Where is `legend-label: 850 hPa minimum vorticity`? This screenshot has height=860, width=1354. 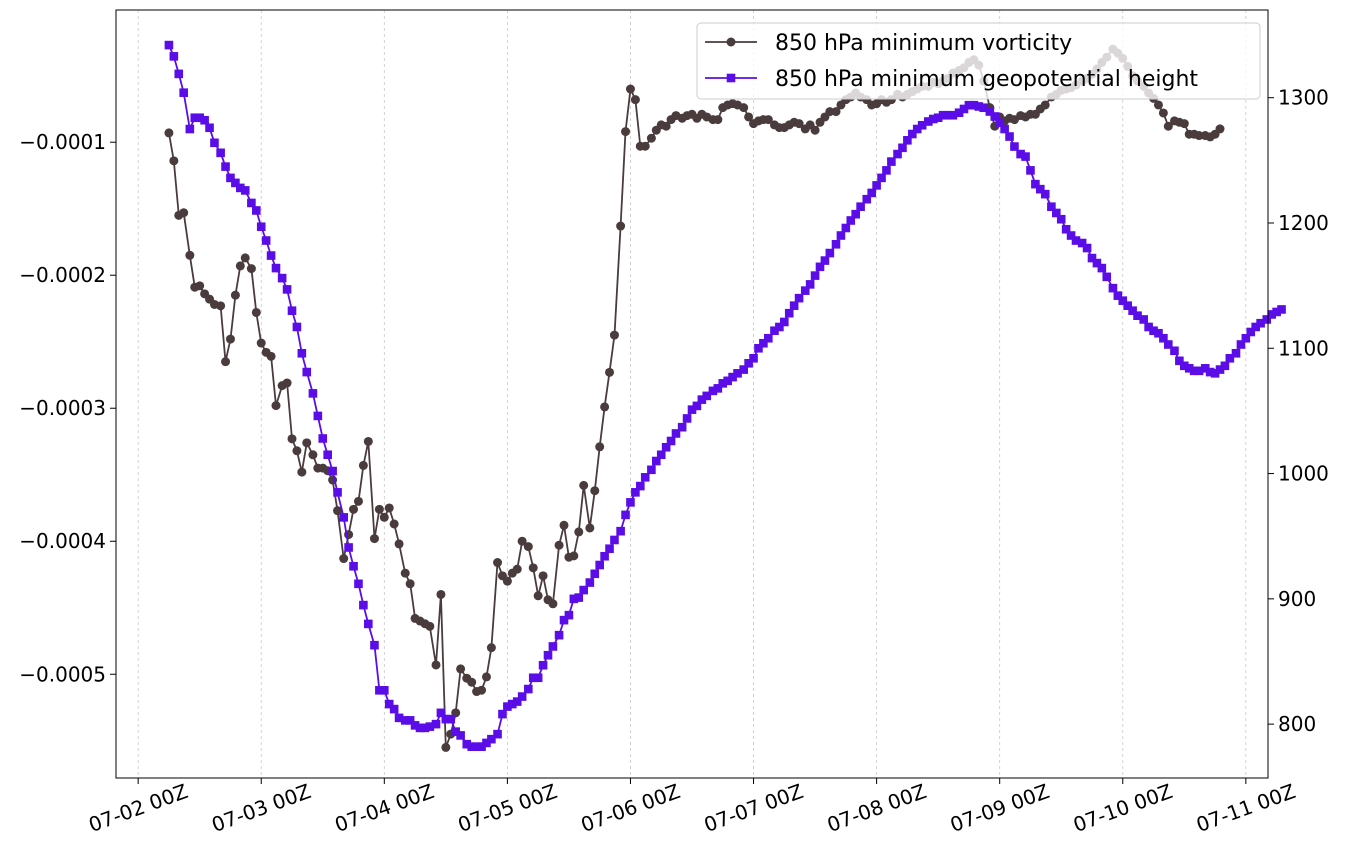
legend-label: 850 hPa minimum vorticity is located at coordinates (923, 43).